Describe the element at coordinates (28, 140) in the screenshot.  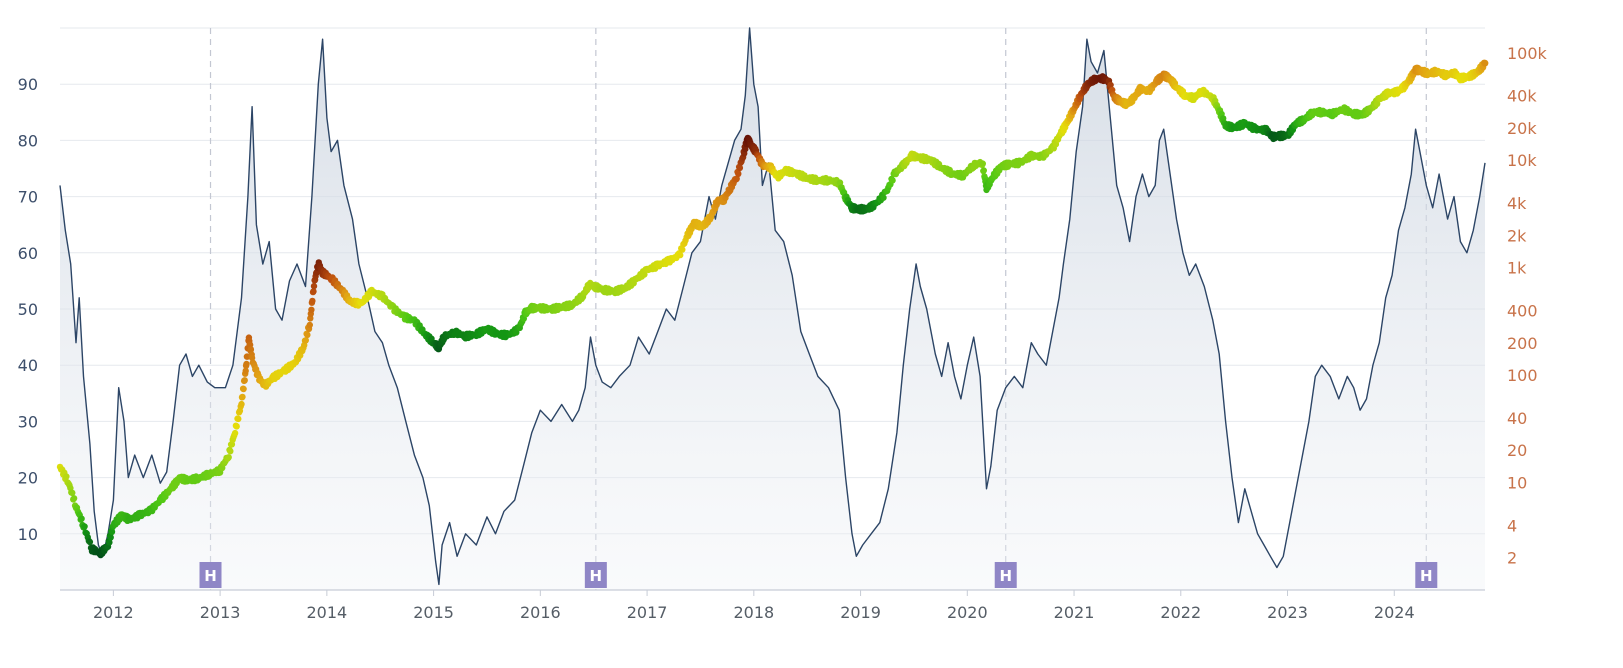
I see `left-tick-label: 80` at that location.